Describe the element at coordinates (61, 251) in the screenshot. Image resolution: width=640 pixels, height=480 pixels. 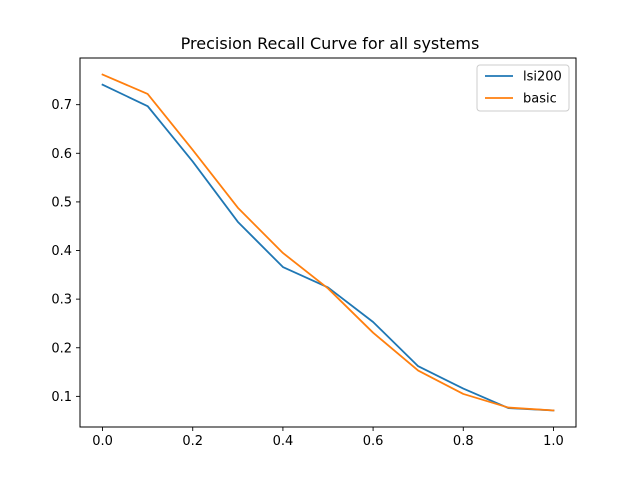
I see `y-tick-label: 0.4` at that location.